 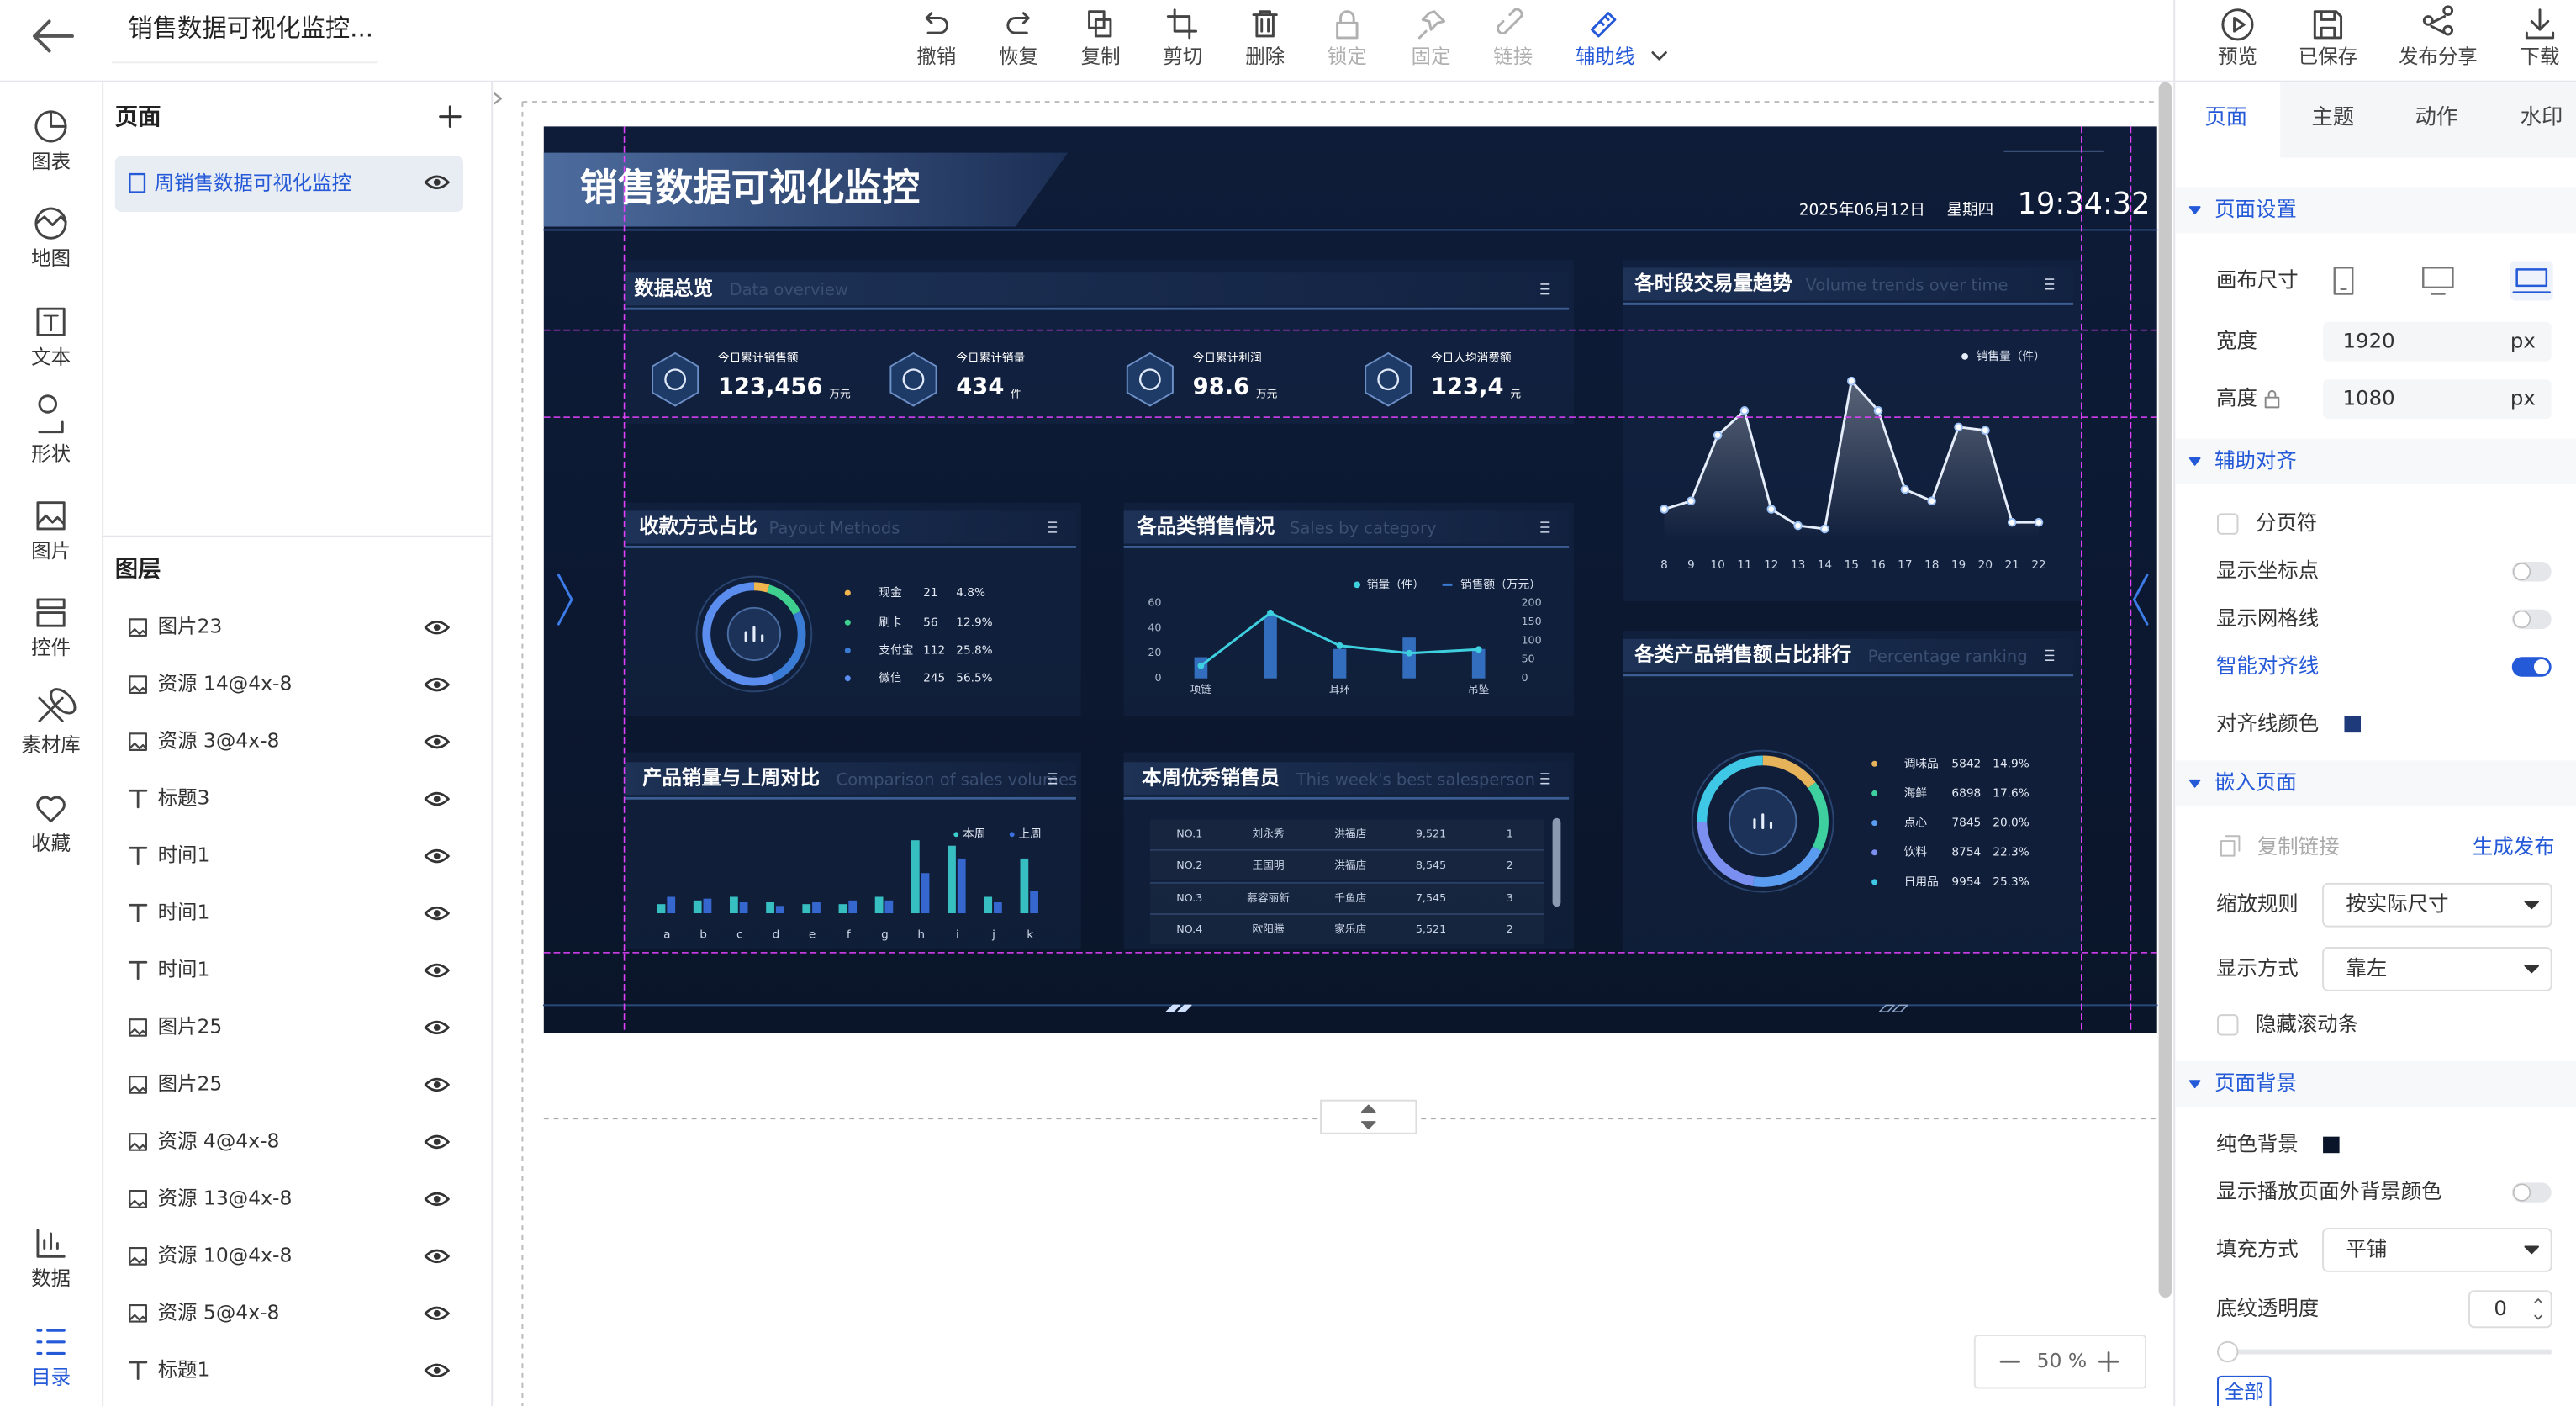 I want to click on action-button: 已保存, so click(x=2328, y=57).